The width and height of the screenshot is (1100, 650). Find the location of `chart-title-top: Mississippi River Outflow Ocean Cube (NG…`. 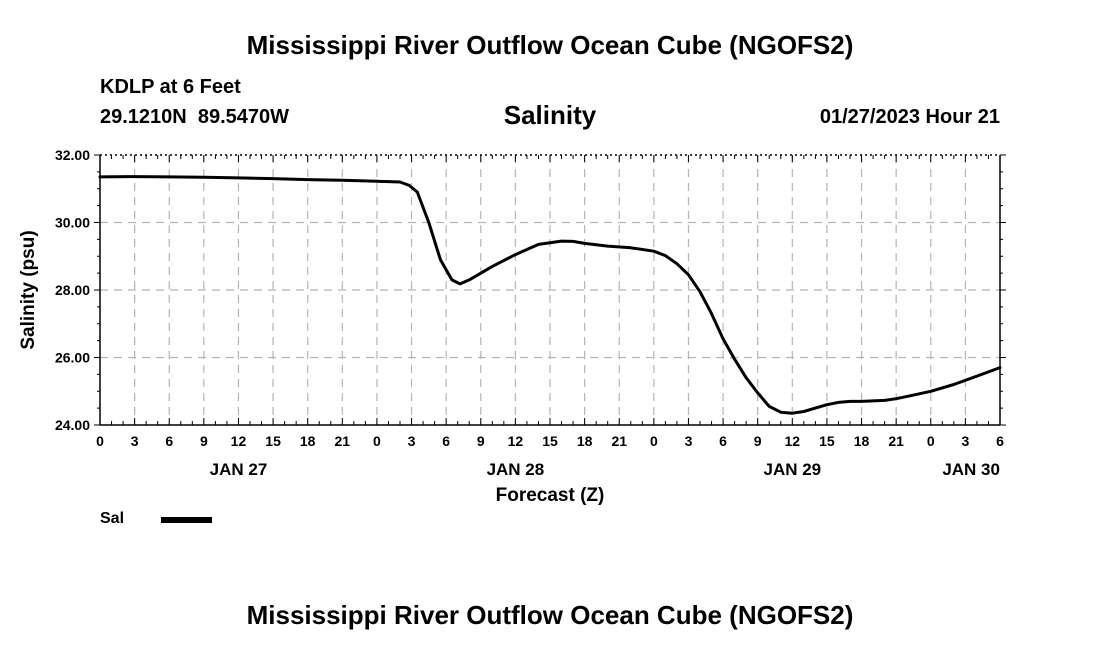

chart-title-top: Mississippi River Outflow Ocean Cube (NG… is located at coordinates (550, 45).